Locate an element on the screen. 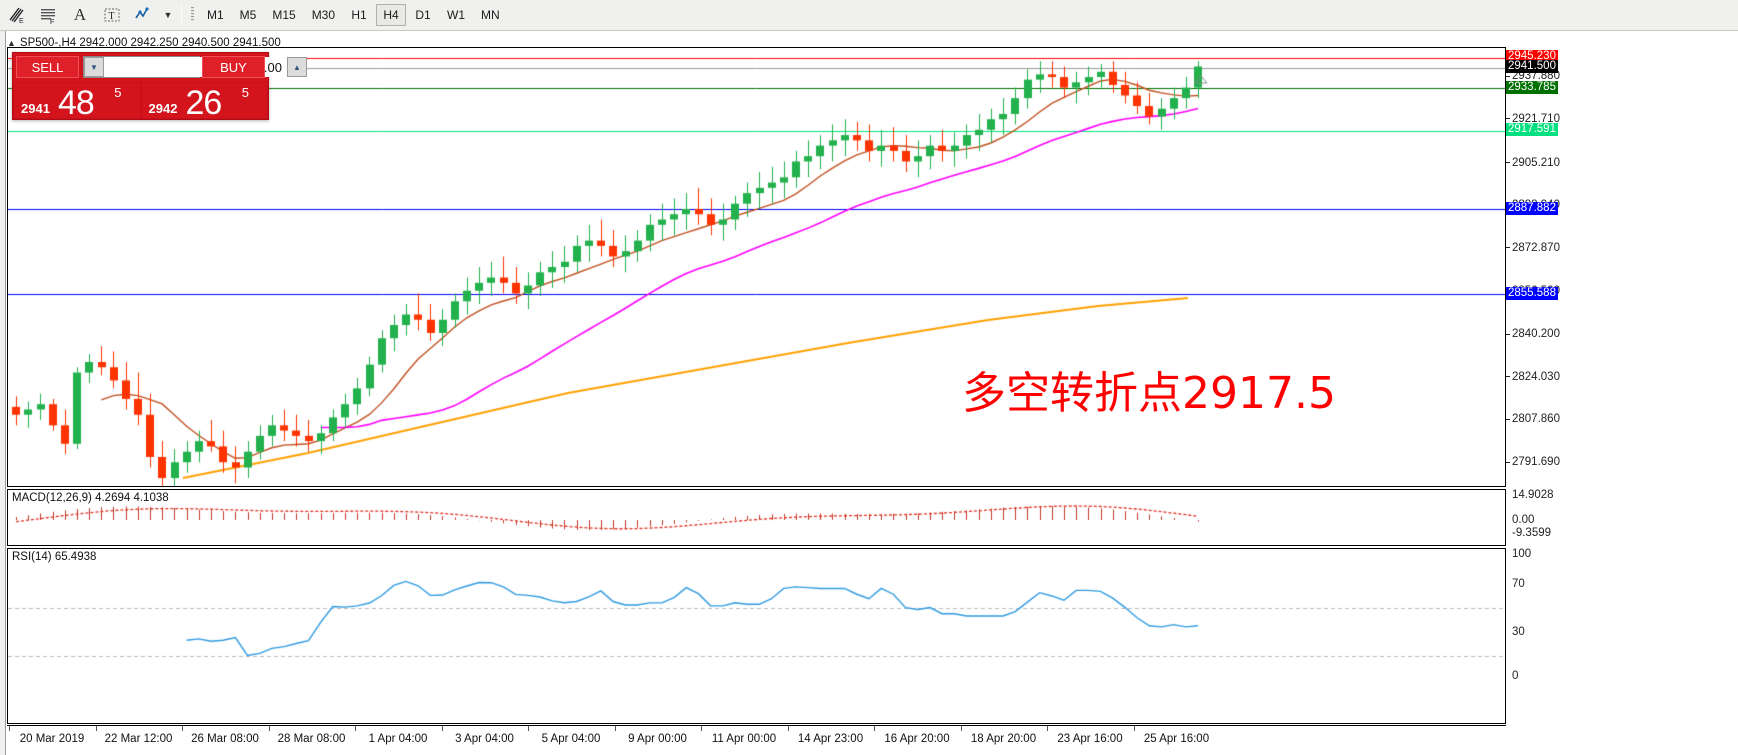 This screenshot has height=755, width=1738. rsi-tick: 30 is located at coordinates (1518, 632).